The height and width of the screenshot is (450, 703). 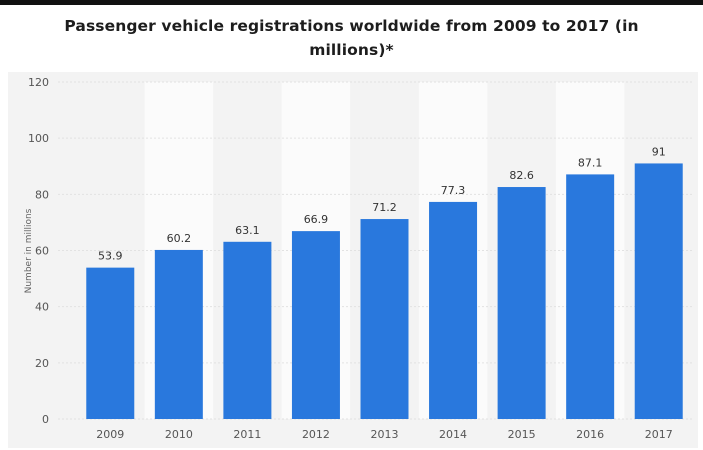 What do you see at coordinates (42, 251) in the screenshot?
I see `y-tick-label: 60` at bounding box center [42, 251].